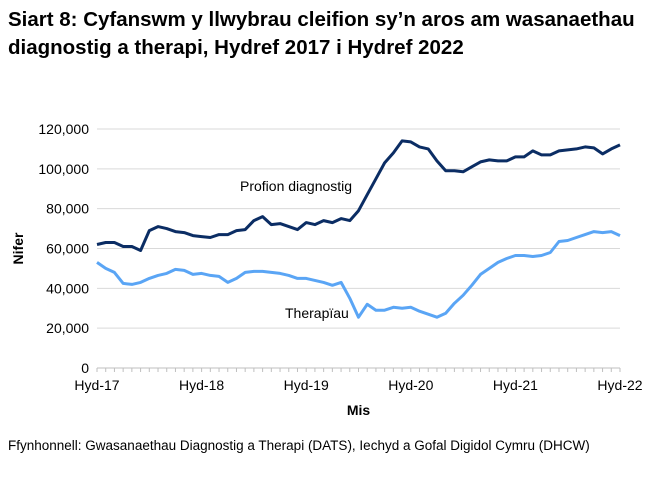 The image size is (655, 485). What do you see at coordinates (306, 385) in the screenshot?
I see `x-tick-label: Hyd-19` at bounding box center [306, 385].